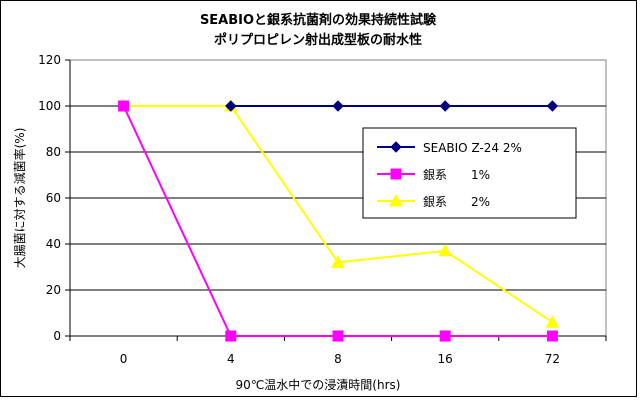  I want to click on legend-item-seabio: SEABIO Z-24 2%, so click(449, 148).